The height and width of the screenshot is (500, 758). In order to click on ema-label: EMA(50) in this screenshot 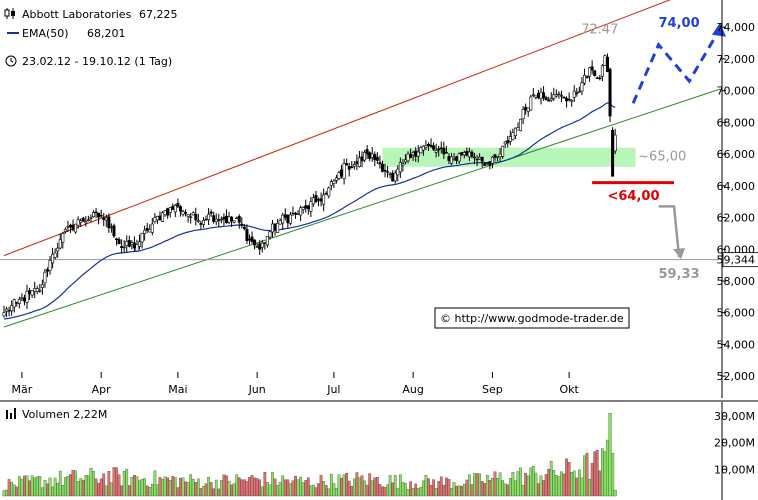, I will do `click(45, 33)`.